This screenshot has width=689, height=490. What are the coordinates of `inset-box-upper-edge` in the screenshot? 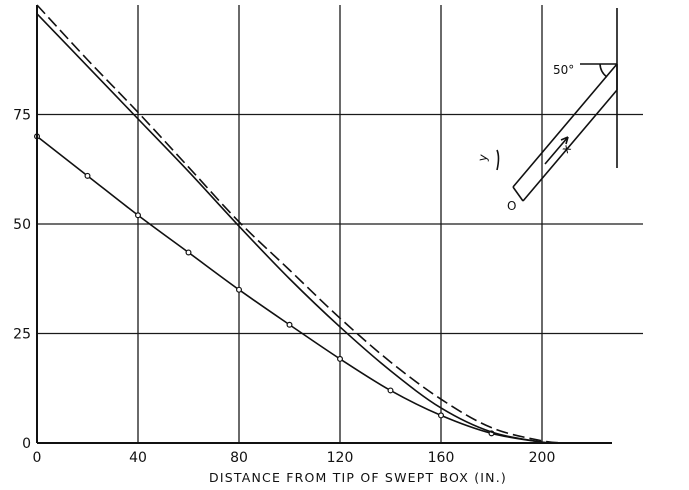 It's located at (565, 125).